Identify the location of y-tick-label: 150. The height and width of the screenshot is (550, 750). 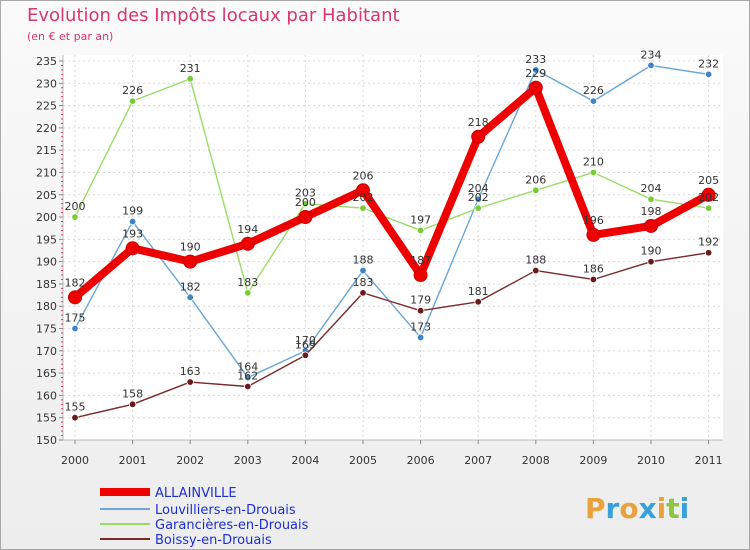
(46, 440).